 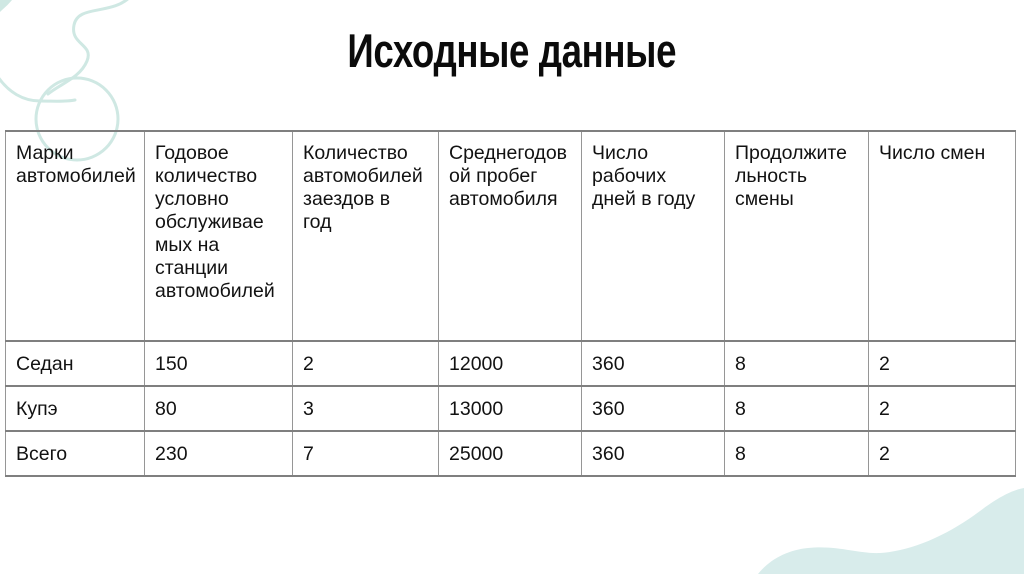 What do you see at coordinates (365, 453) in the screenshot?
I see `table-cell: 7` at bounding box center [365, 453].